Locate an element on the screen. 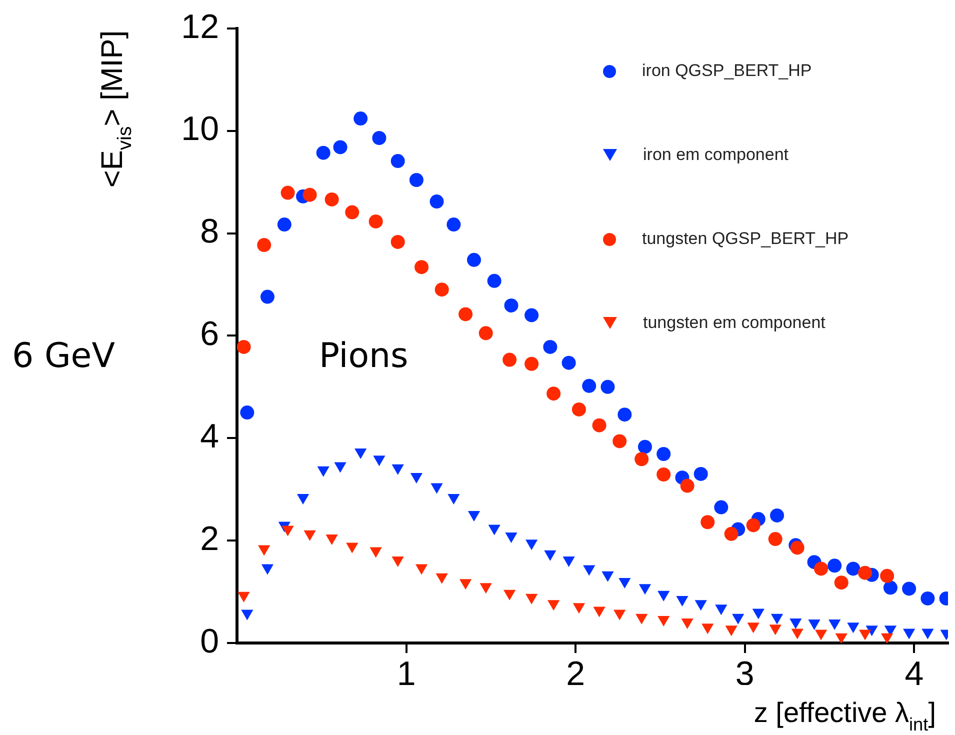  y-tick-label: 12 is located at coordinates (200, 27).